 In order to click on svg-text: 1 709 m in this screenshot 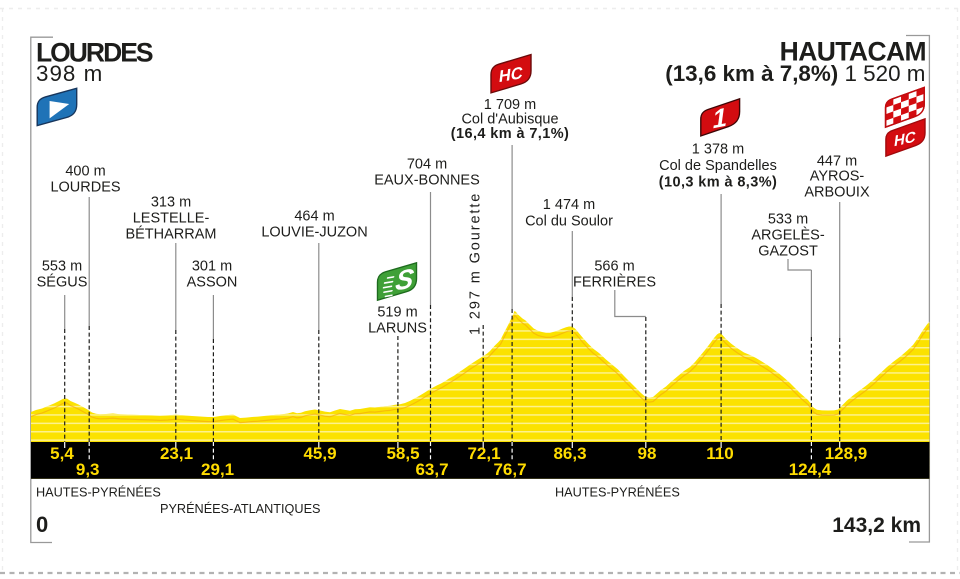, I will do `click(510, 105)`.